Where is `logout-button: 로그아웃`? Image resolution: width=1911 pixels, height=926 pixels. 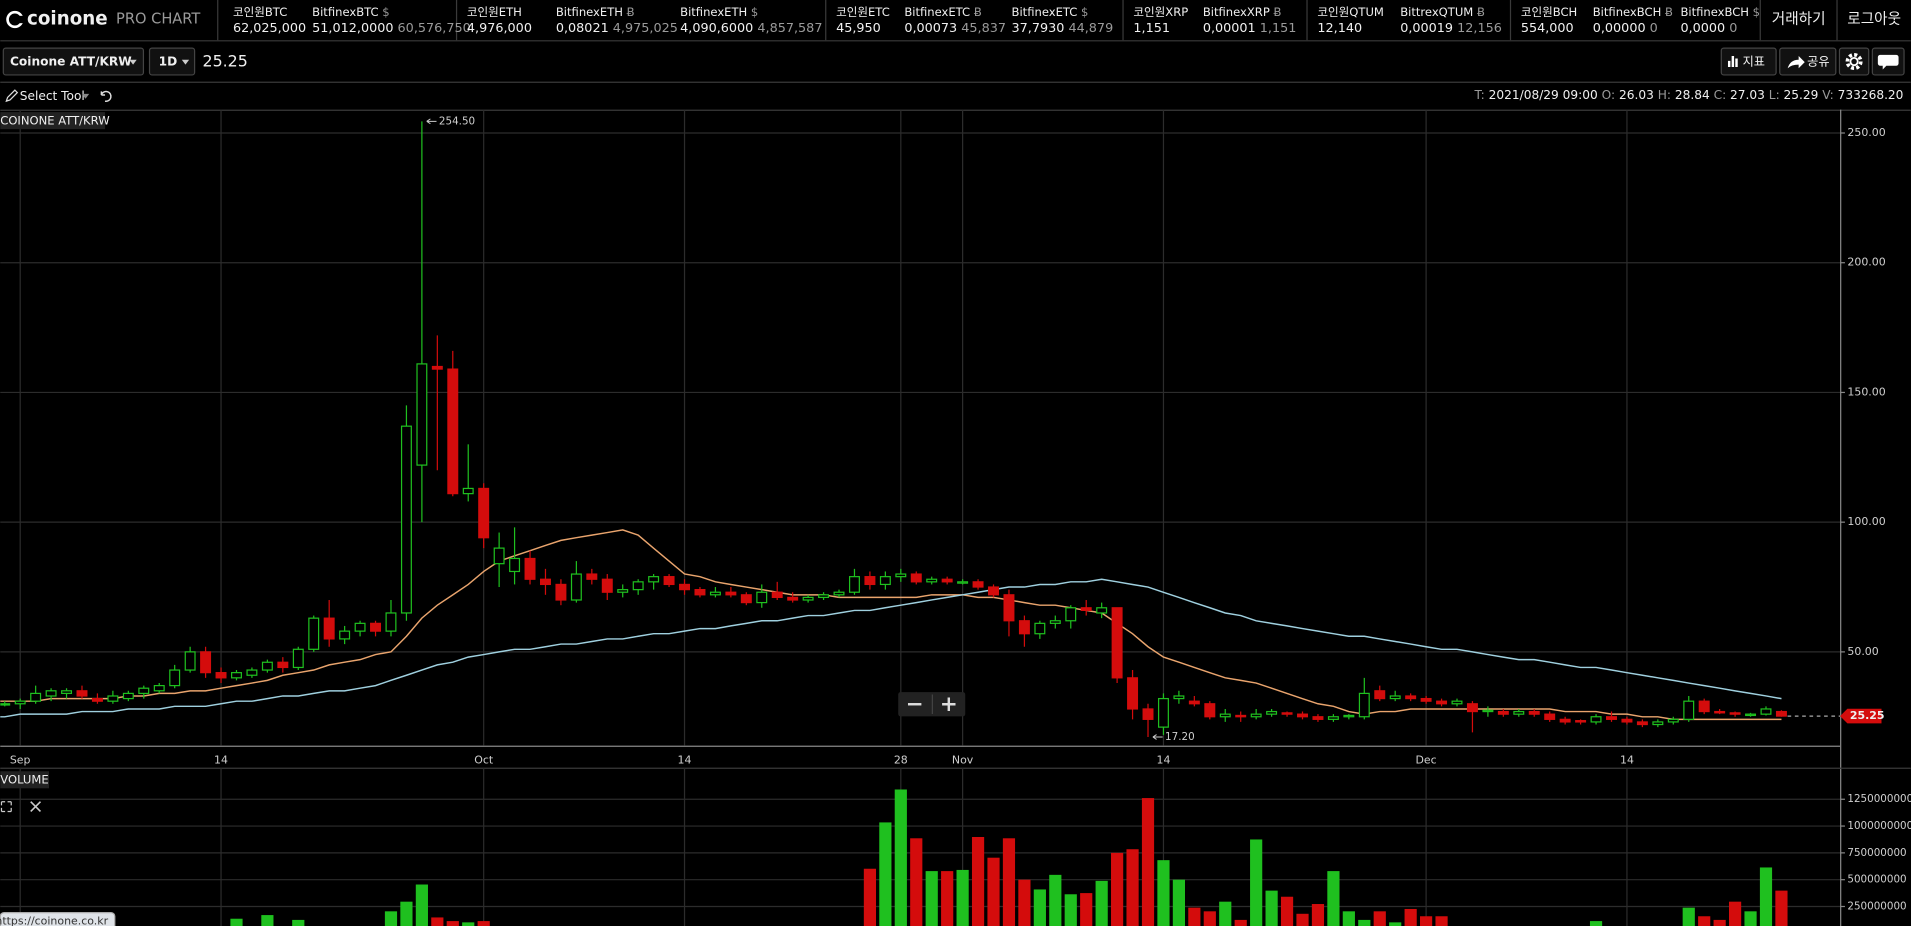 logout-button: 로그아웃 is located at coordinates (1874, 18).